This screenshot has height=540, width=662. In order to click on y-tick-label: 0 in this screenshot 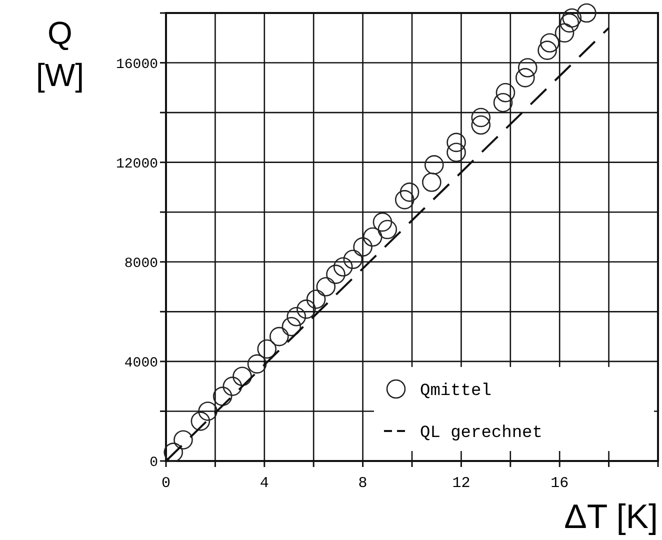, I will do `click(154, 463)`.